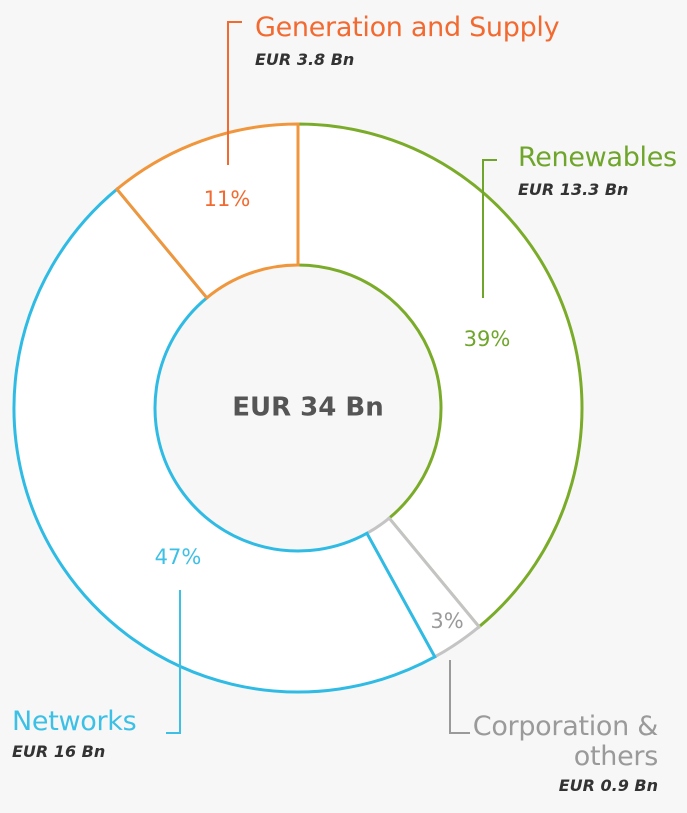  What do you see at coordinates (227, 199) in the screenshot?
I see `percent-label: 11%` at bounding box center [227, 199].